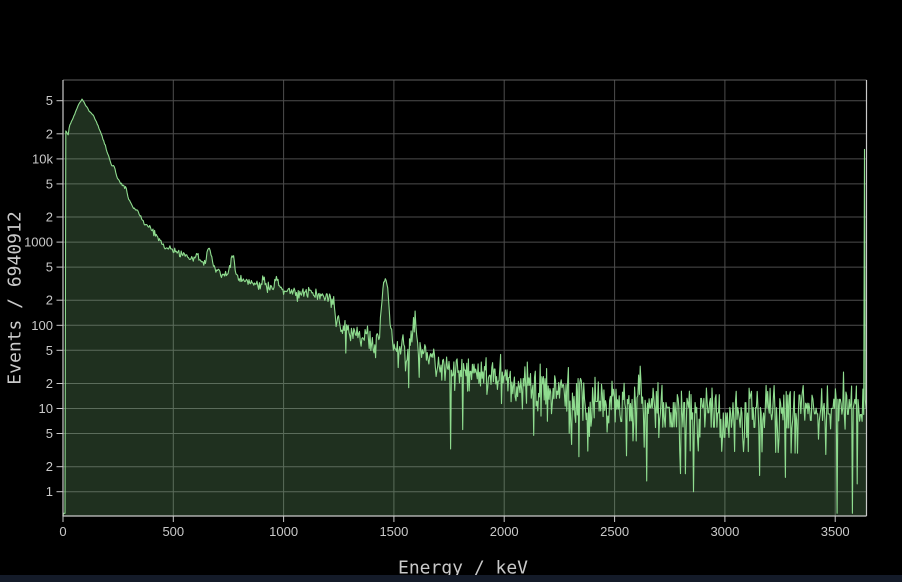 Image resolution: width=902 pixels, height=582 pixels. Describe the element at coordinates (724, 531) in the screenshot. I see `x-tick-label: 3000` at that location.